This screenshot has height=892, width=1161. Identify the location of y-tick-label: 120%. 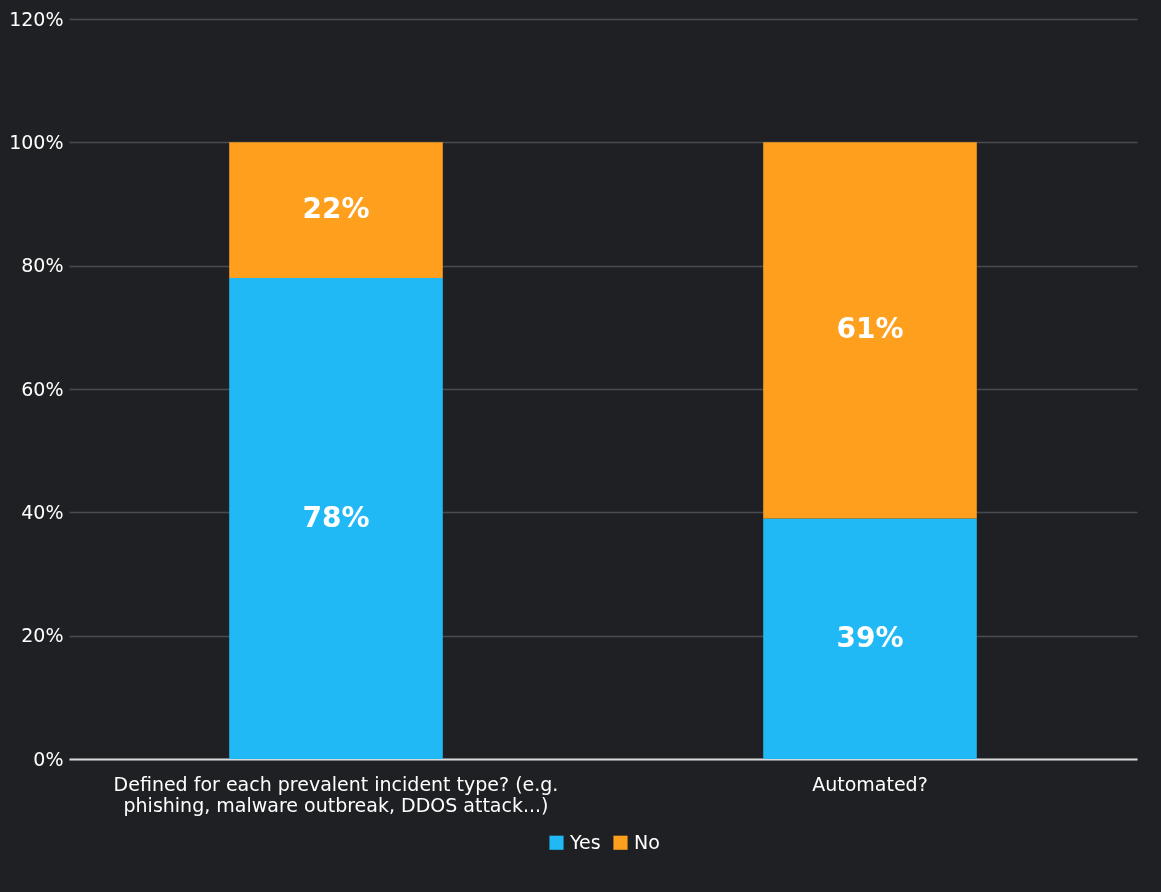
(36, 18).